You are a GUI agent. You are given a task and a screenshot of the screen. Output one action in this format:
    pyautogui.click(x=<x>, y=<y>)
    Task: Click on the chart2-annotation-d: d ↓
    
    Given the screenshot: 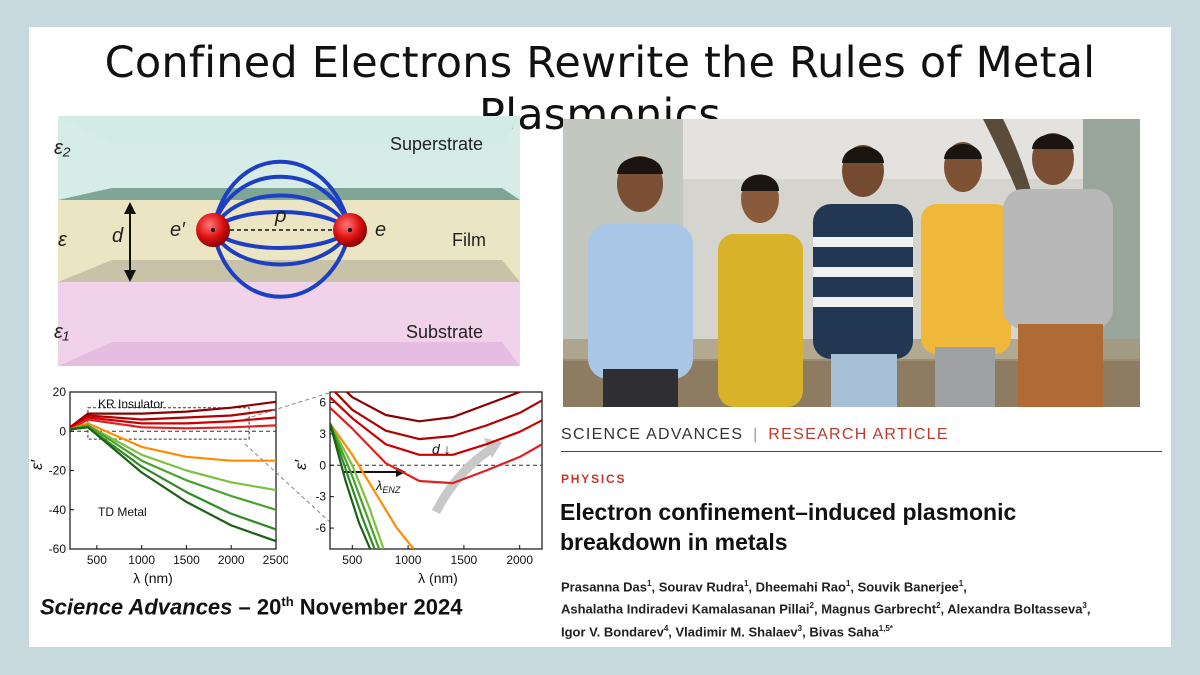 What is the action you would take?
    pyautogui.click(x=441, y=449)
    